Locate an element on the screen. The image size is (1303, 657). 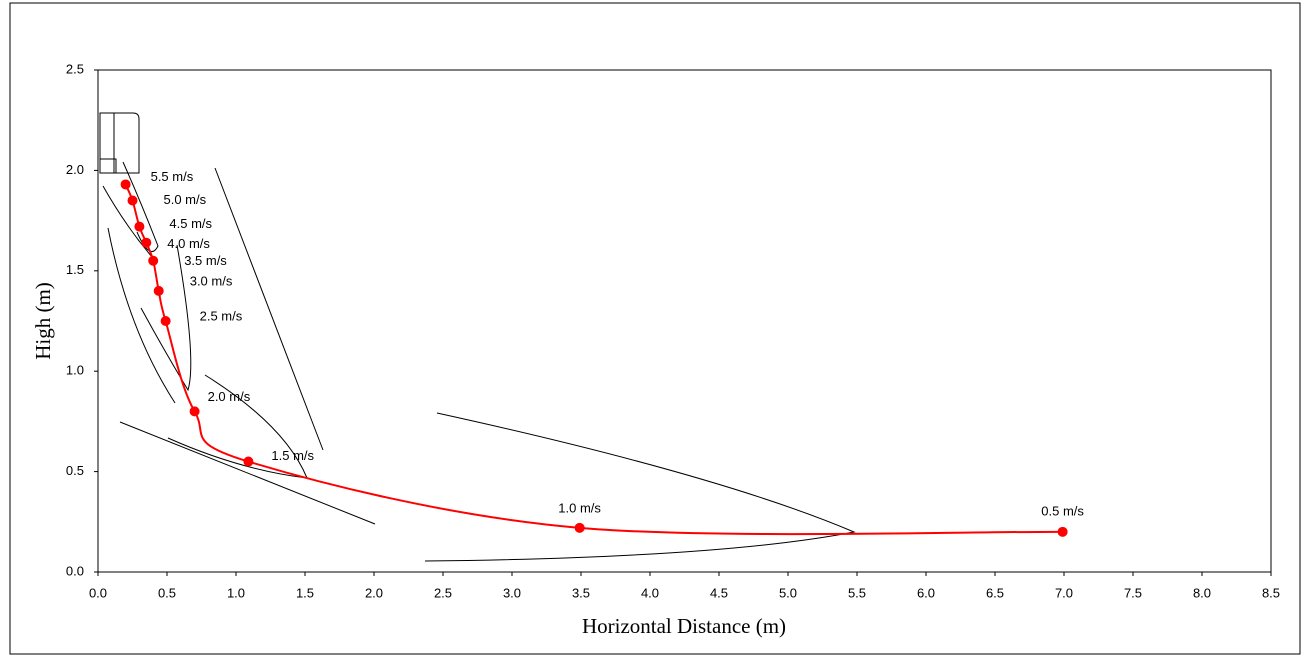
x-tick-label: 1.5 is located at coordinates (305, 592).